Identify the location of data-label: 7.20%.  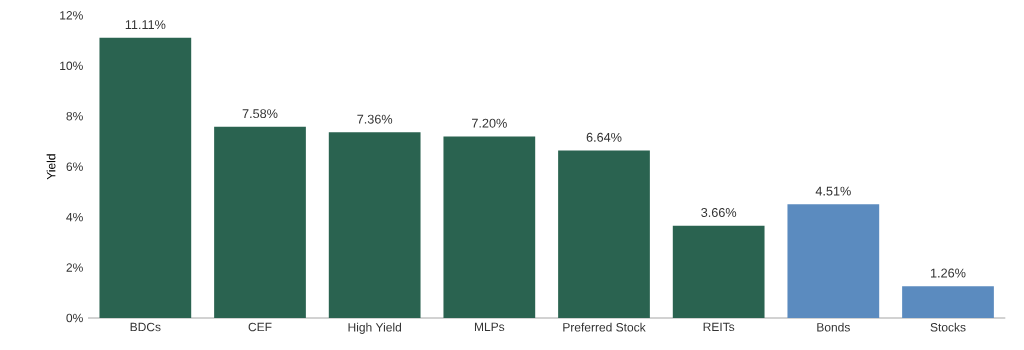
(489, 123).